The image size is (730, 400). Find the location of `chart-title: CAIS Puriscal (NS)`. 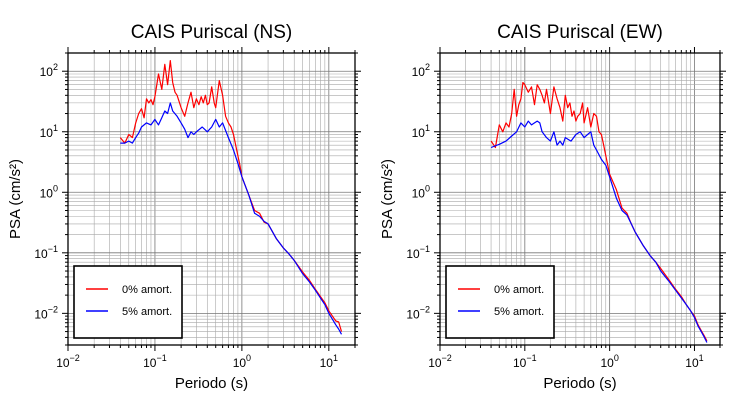

chart-title: CAIS Puriscal (NS) is located at coordinates (212, 32).